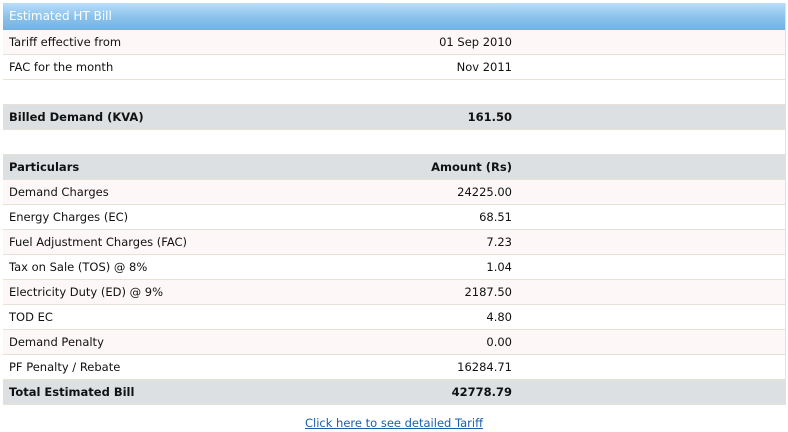  What do you see at coordinates (484, 367) in the screenshot?
I see `row-value: 16284.71` at bounding box center [484, 367].